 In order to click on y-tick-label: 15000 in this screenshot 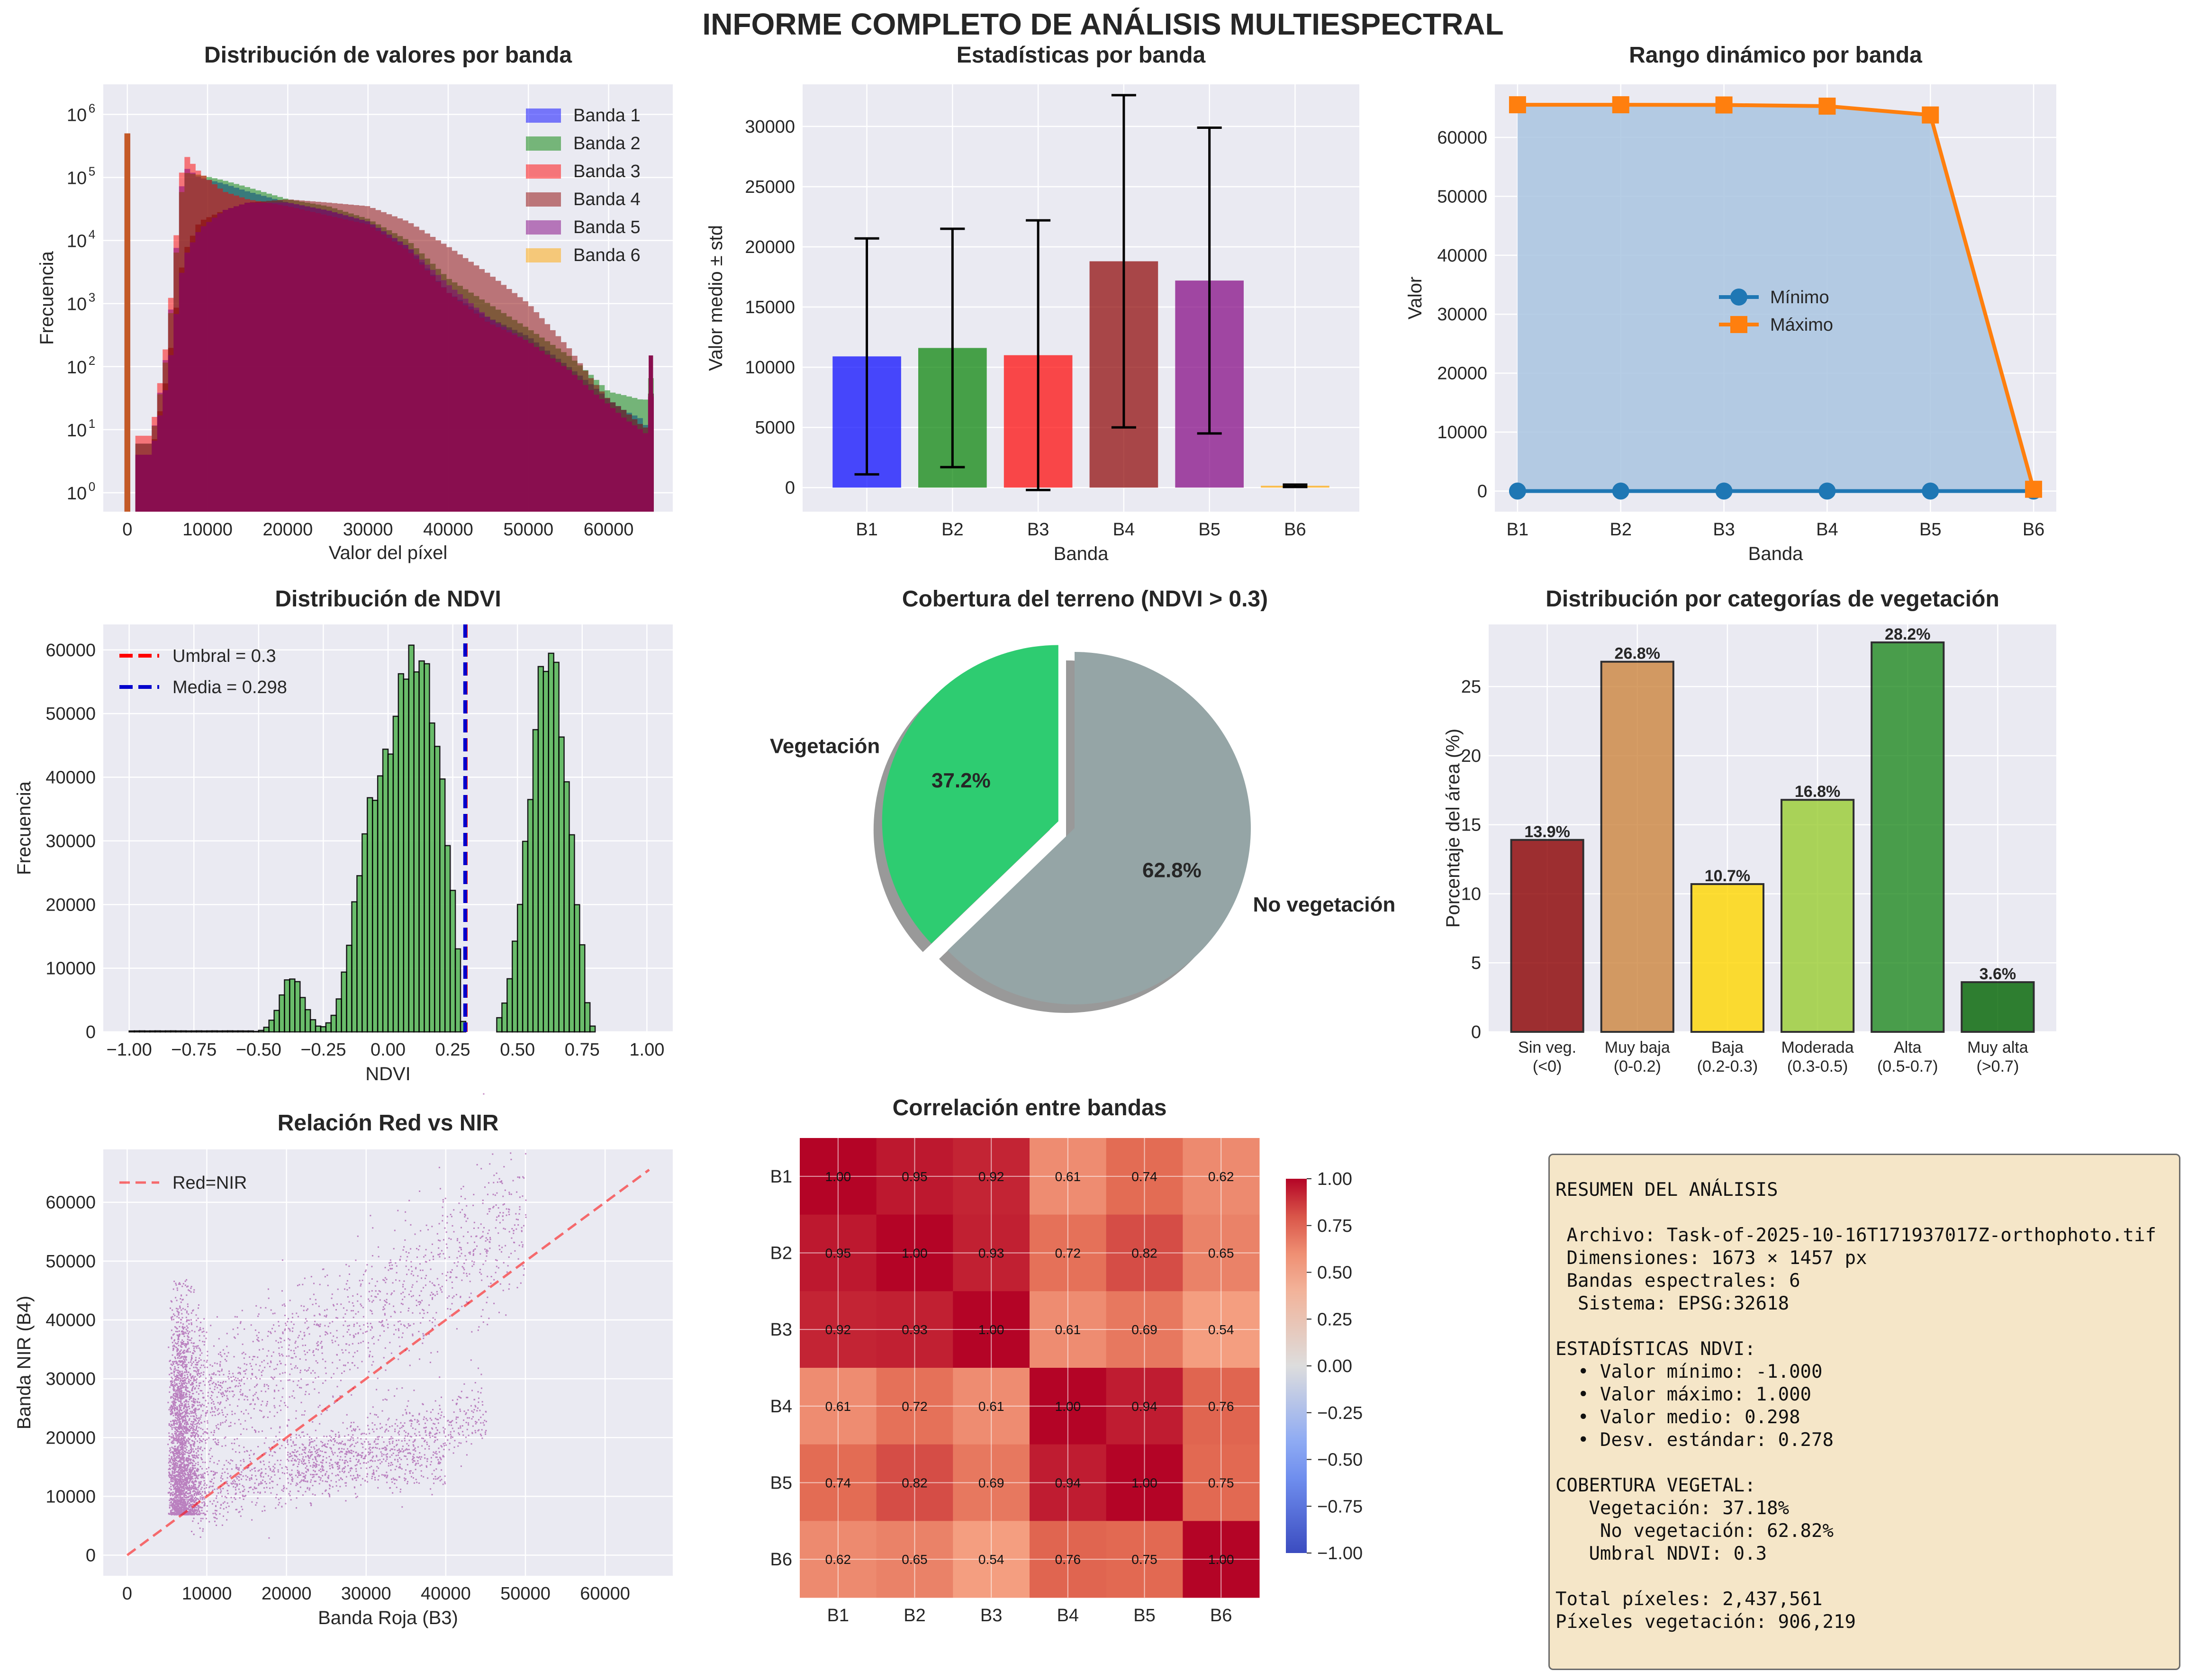, I will do `click(770, 307)`.